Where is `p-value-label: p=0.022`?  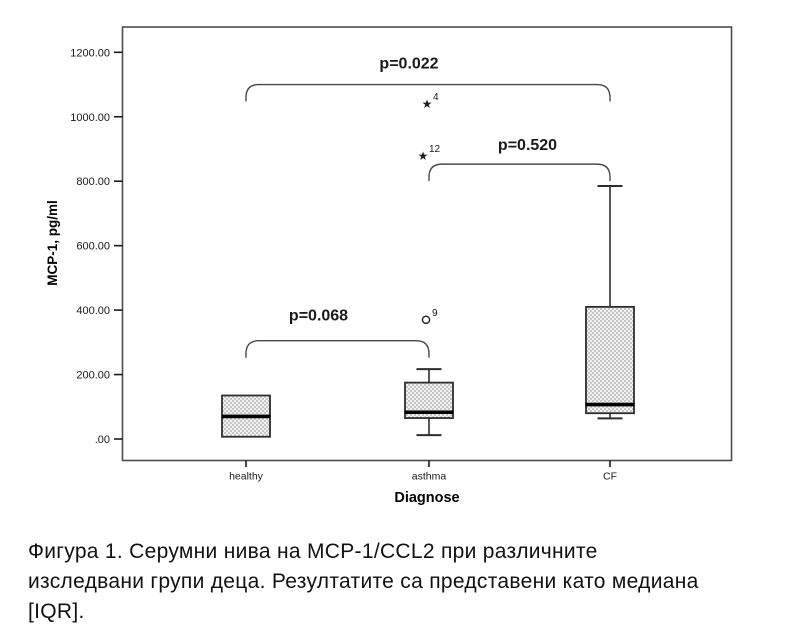
p-value-label: p=0.022 is located at coordinates (408, 64).